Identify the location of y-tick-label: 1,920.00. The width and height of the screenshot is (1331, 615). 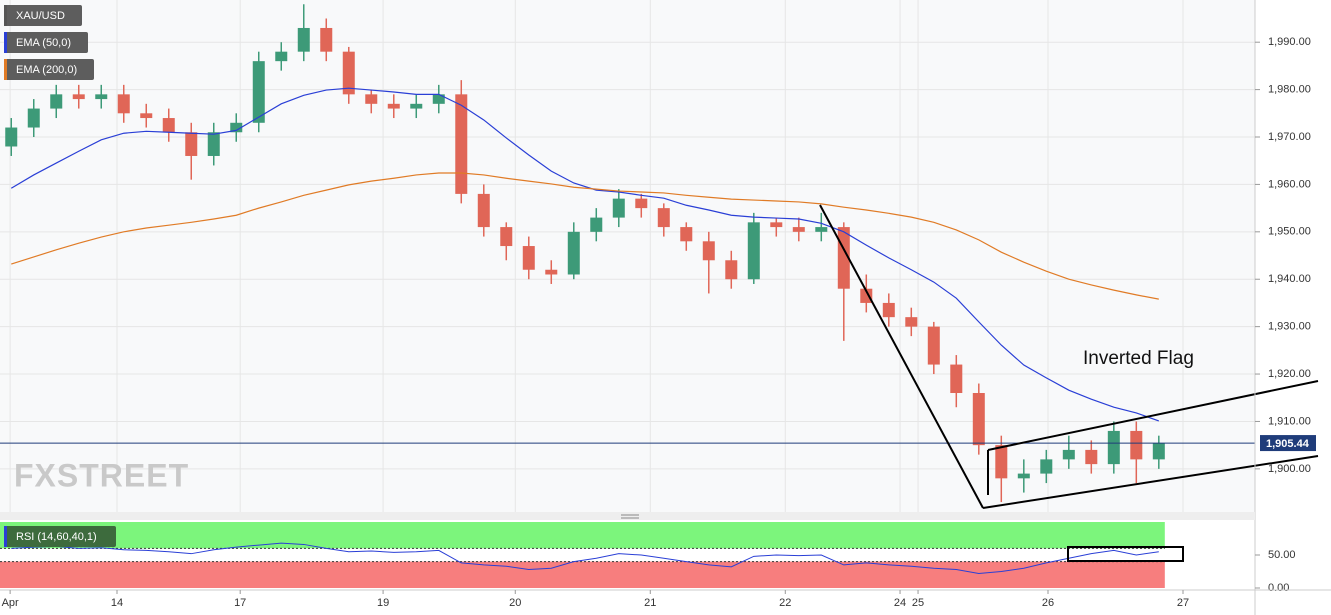
(1289, 374).